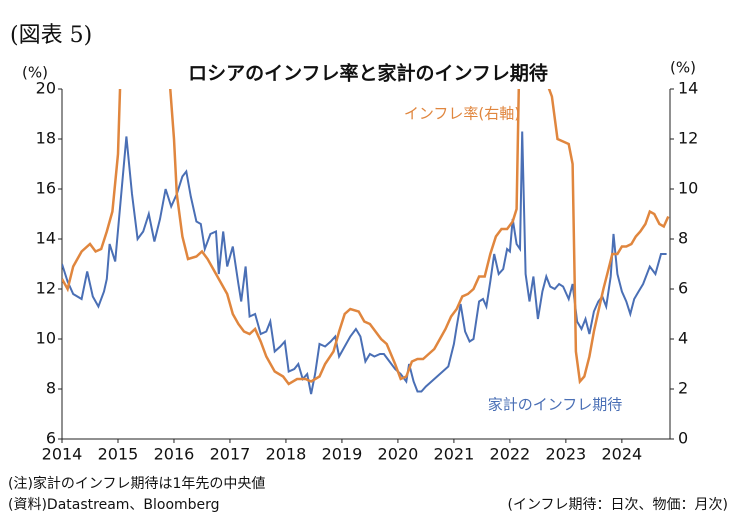 Image resolution: width=736 pixels, height=525 pixels. What do you see at coordinates (46, 88) in the screenshot?
I see `y-tick-label: 20` at bounding box center [46, 88].